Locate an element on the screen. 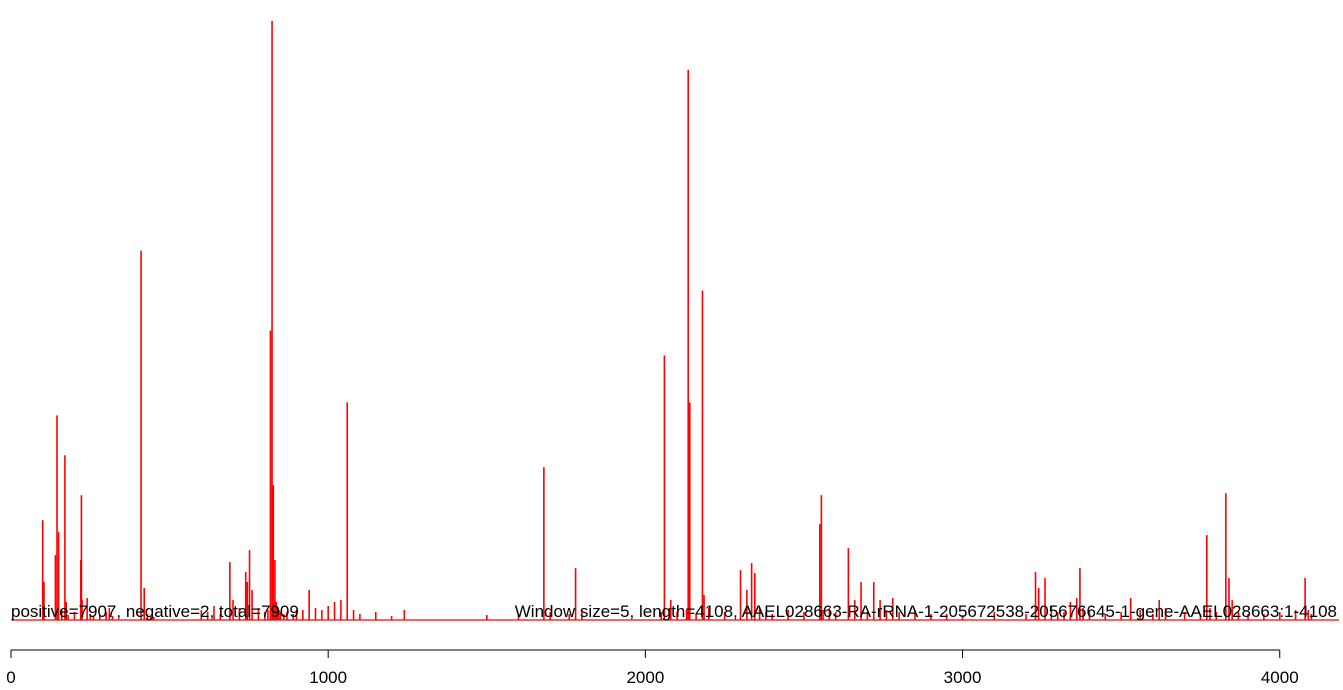 This screenshot has width=1343, height=690. x-tick-label: 3000 is located at coordinates (963, 677).